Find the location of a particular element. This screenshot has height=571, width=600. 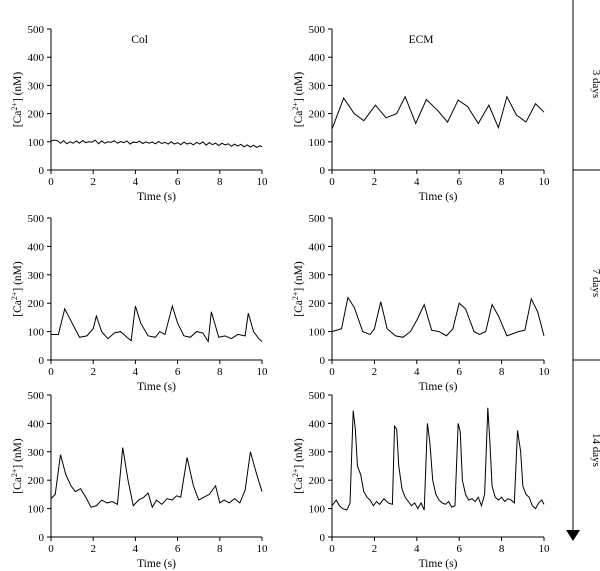

panel-2-y-tick-label: 100 is located at coordinates (317, 143).